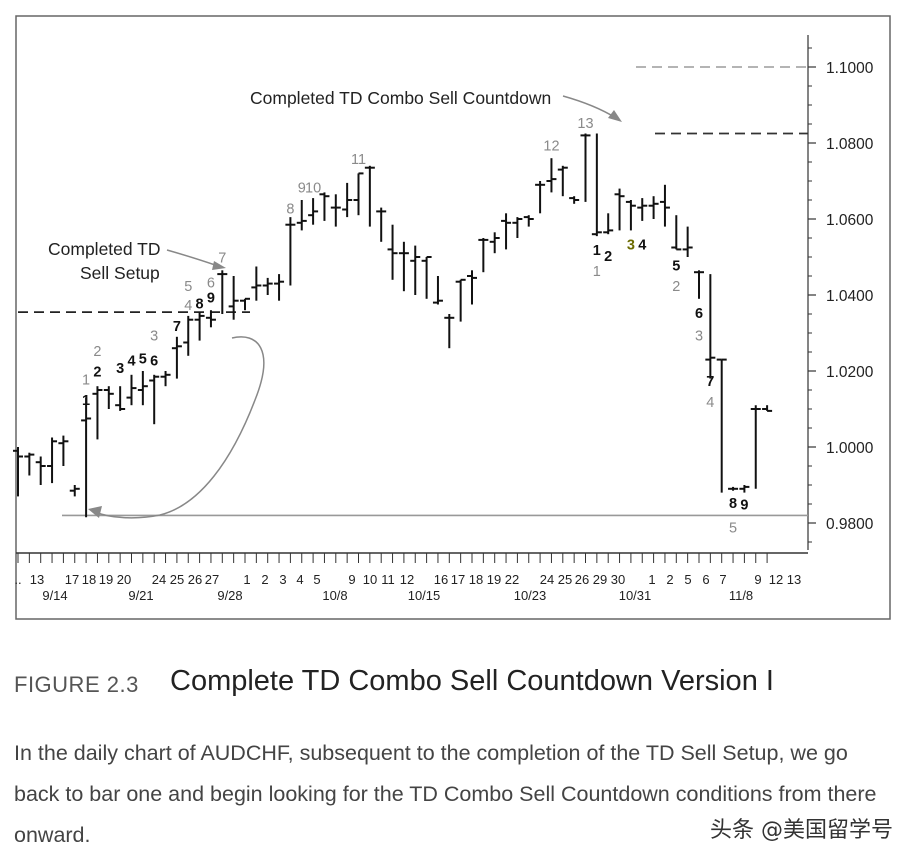 This screenshot has width=913, height=858. What do you see at coordinates (334, 595) in the screenshot?
I see `x-date-label: 10/8` at bounding box center [334, 595].